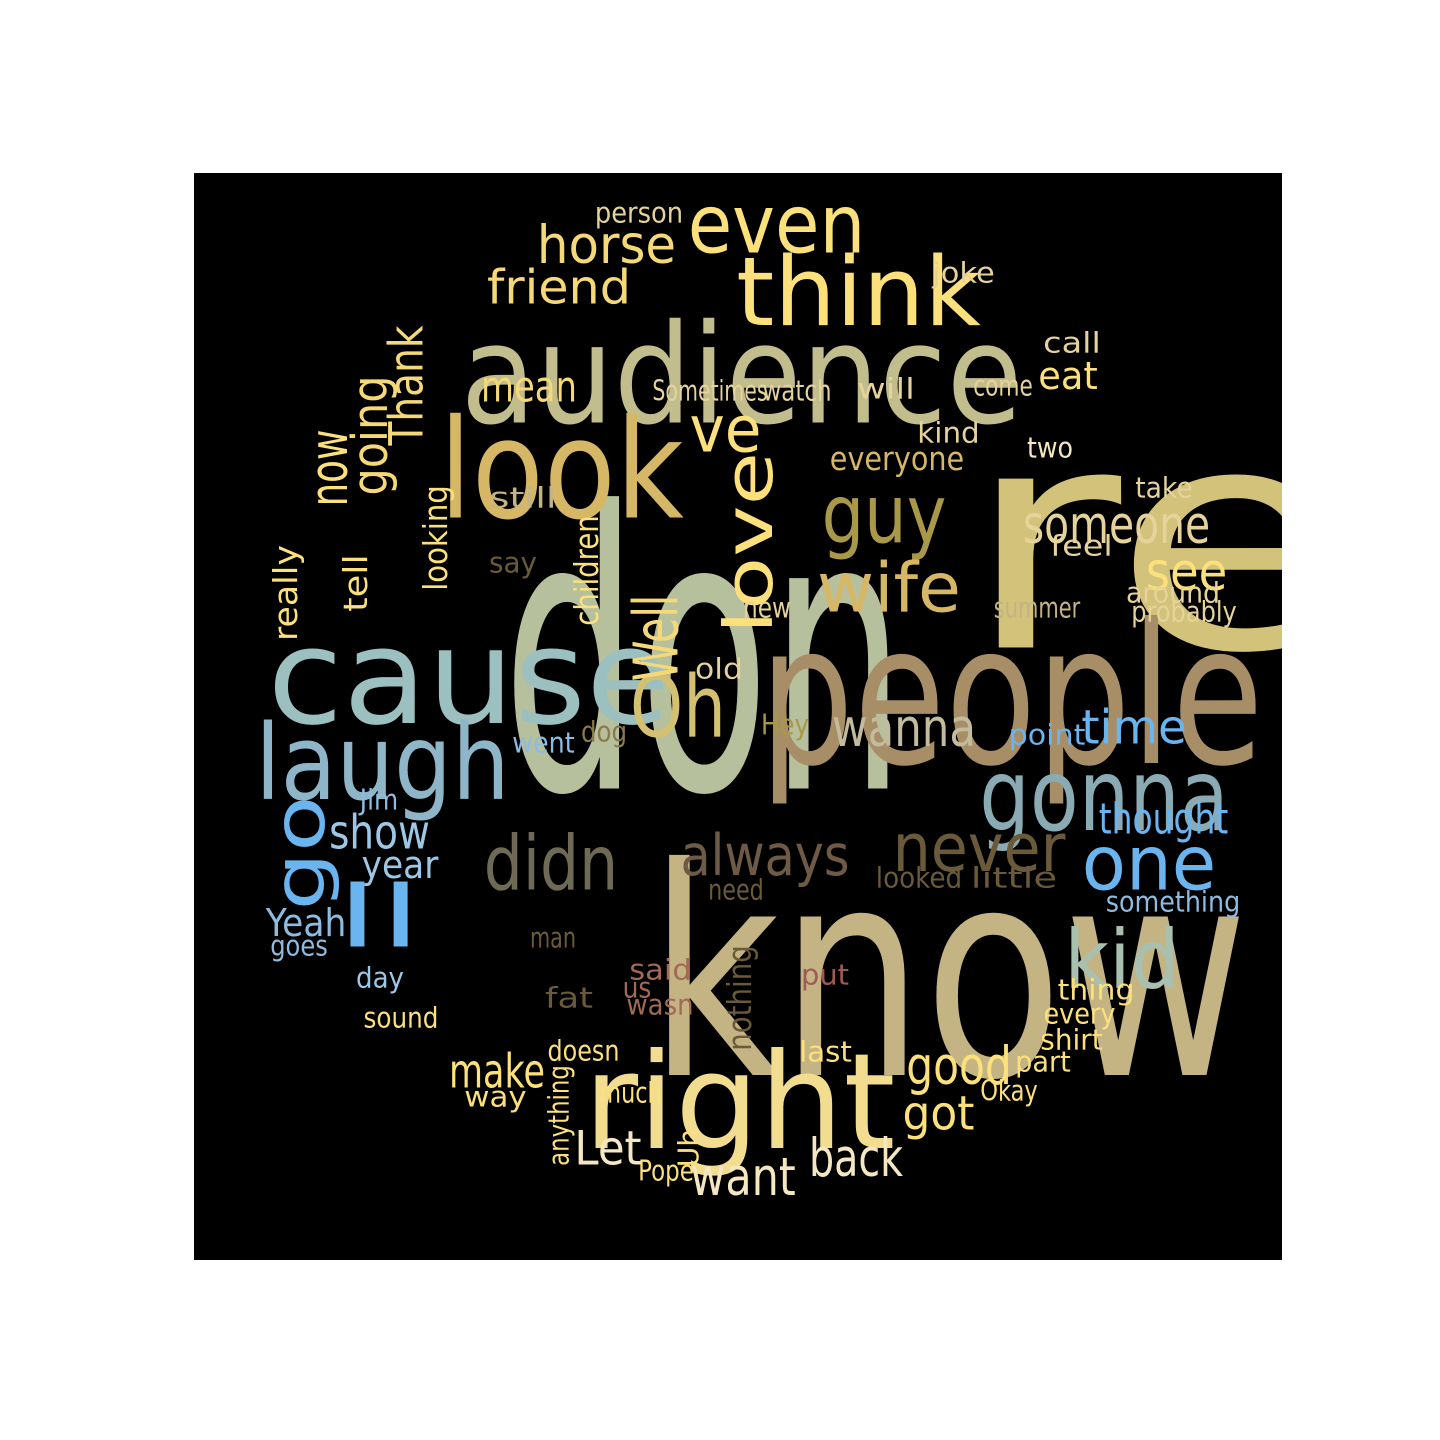  I want to click on word-go: go, so click(299, 852).